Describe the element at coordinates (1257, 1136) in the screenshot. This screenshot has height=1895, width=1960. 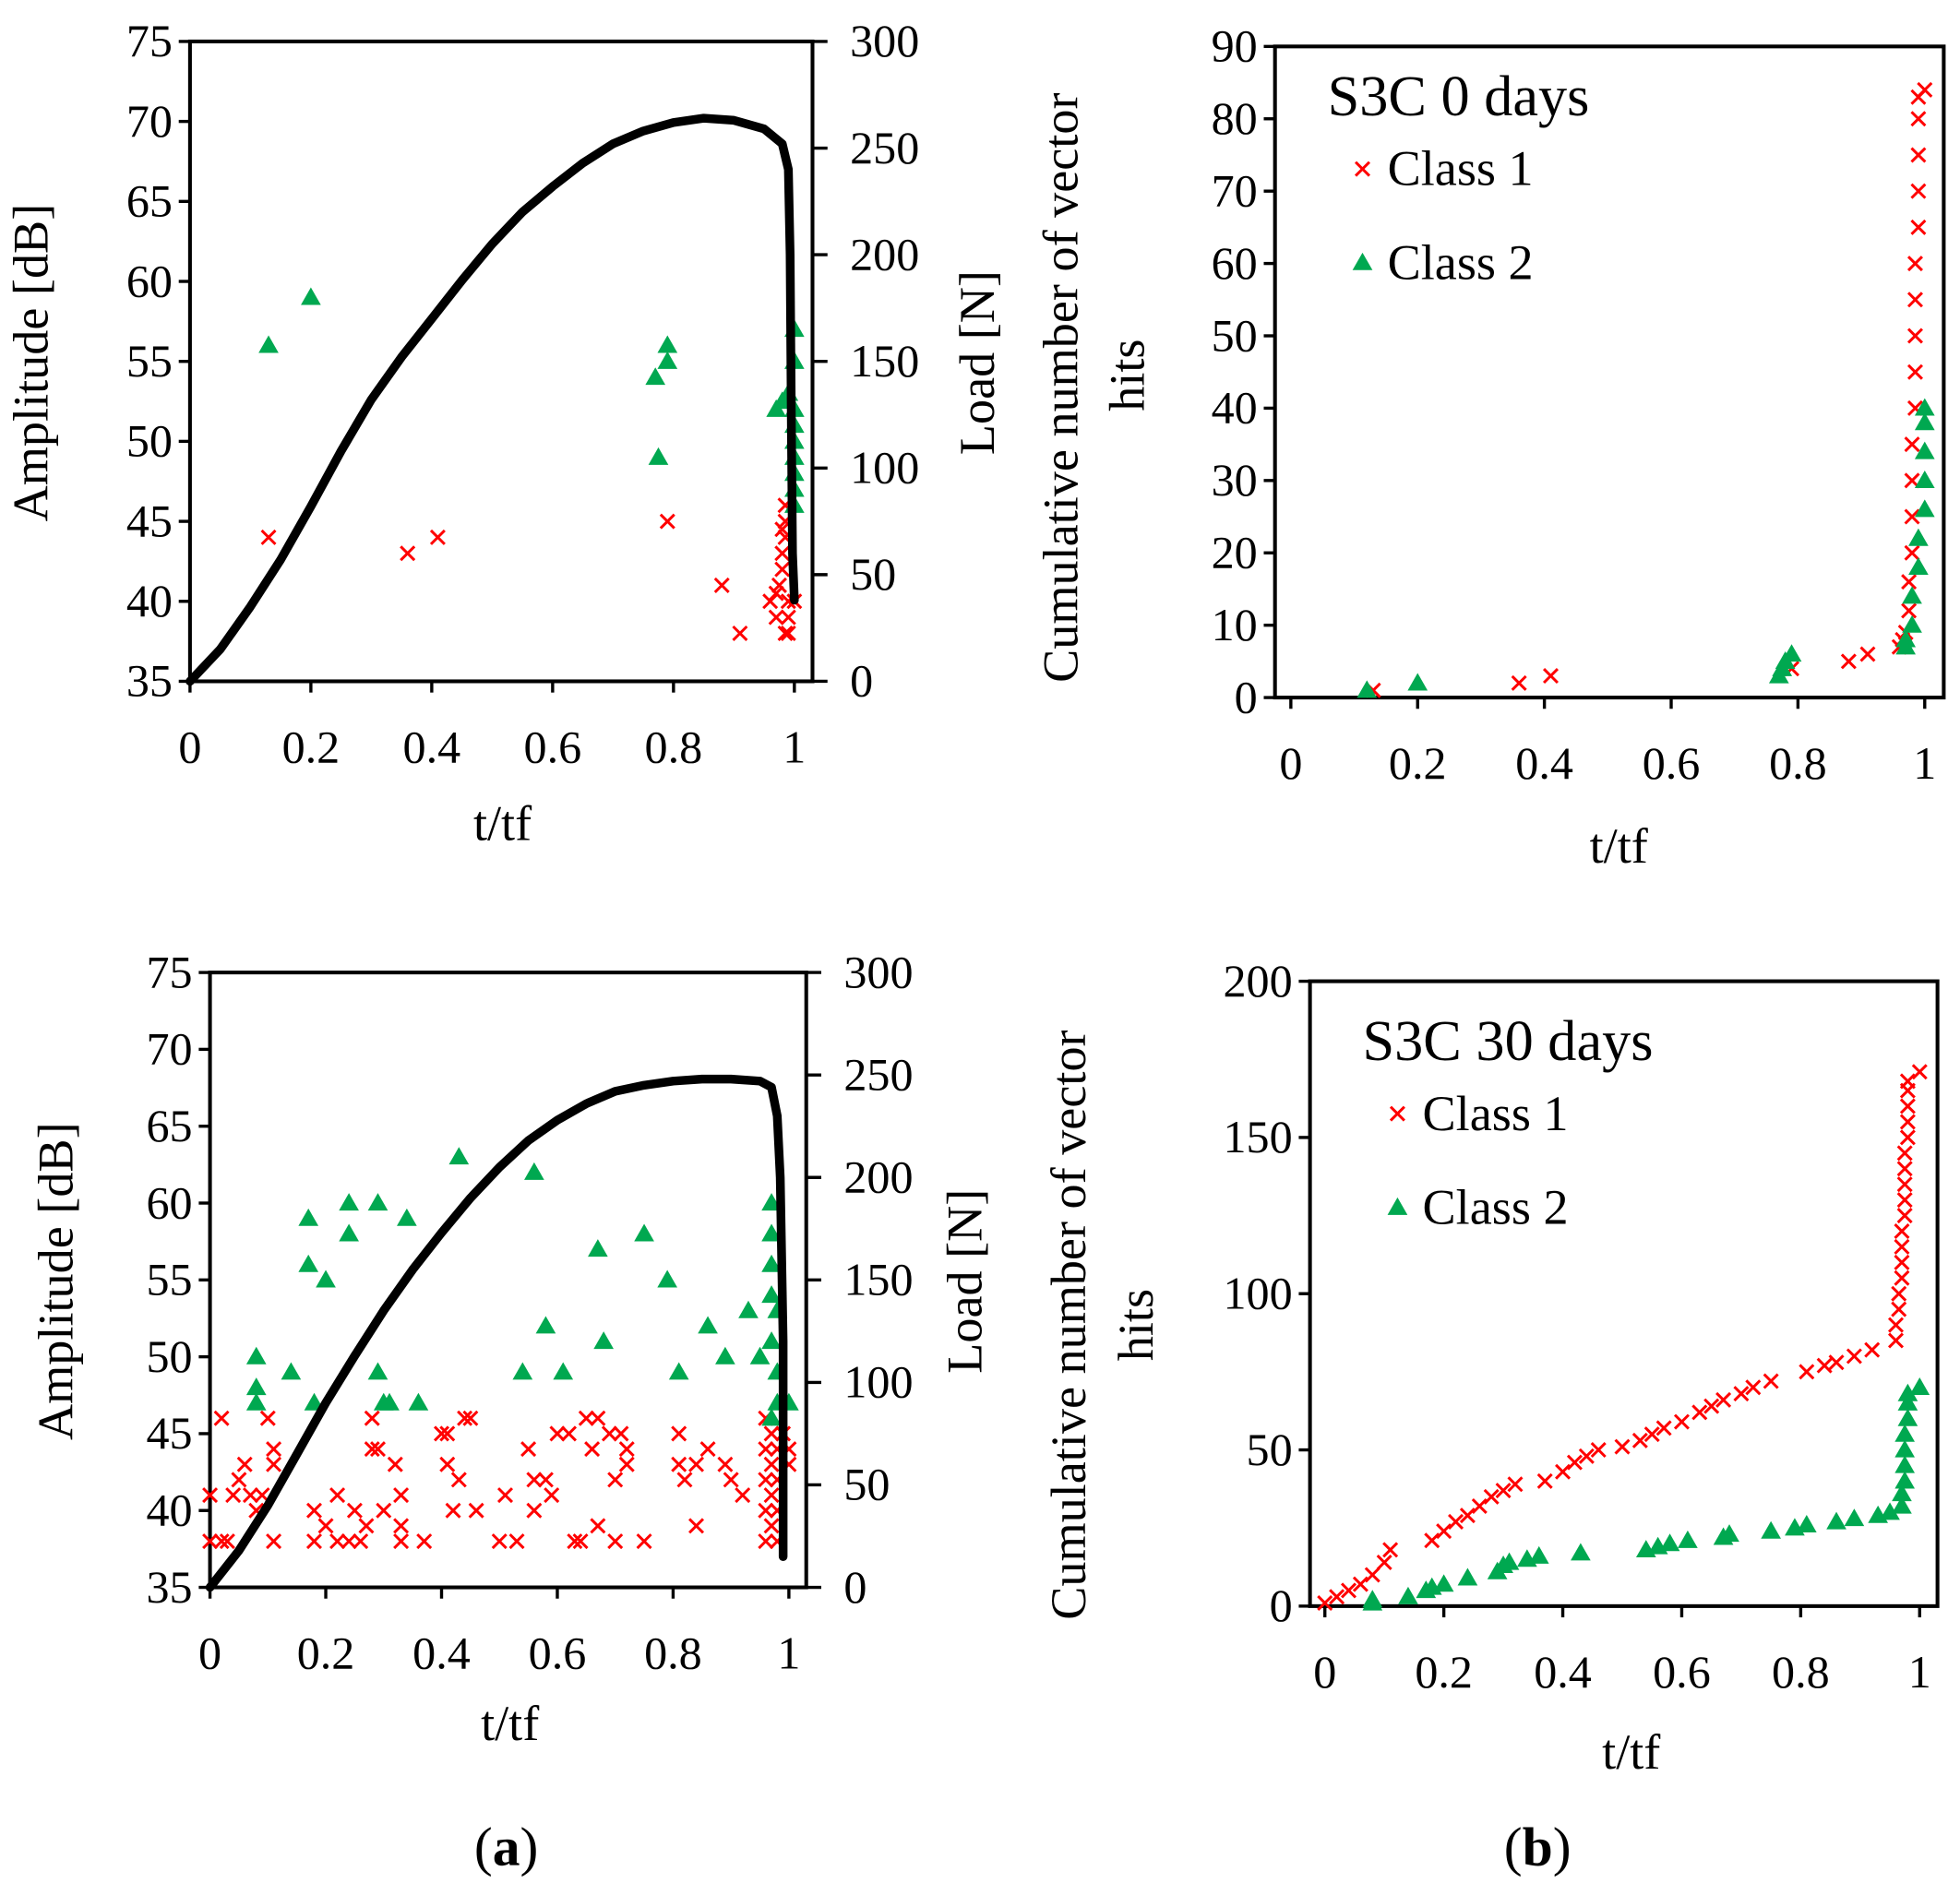
I see `y-tick-label: 150` at that location.